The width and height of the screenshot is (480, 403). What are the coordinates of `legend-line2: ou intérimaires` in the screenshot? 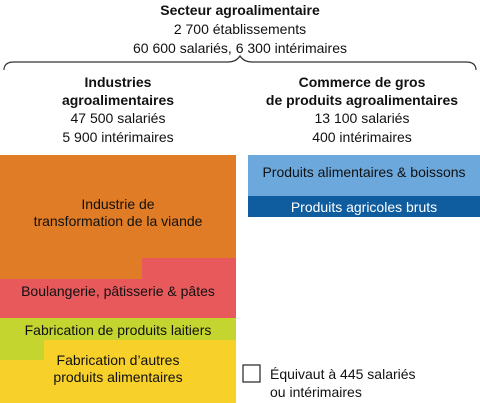 It's located at (316, 392).